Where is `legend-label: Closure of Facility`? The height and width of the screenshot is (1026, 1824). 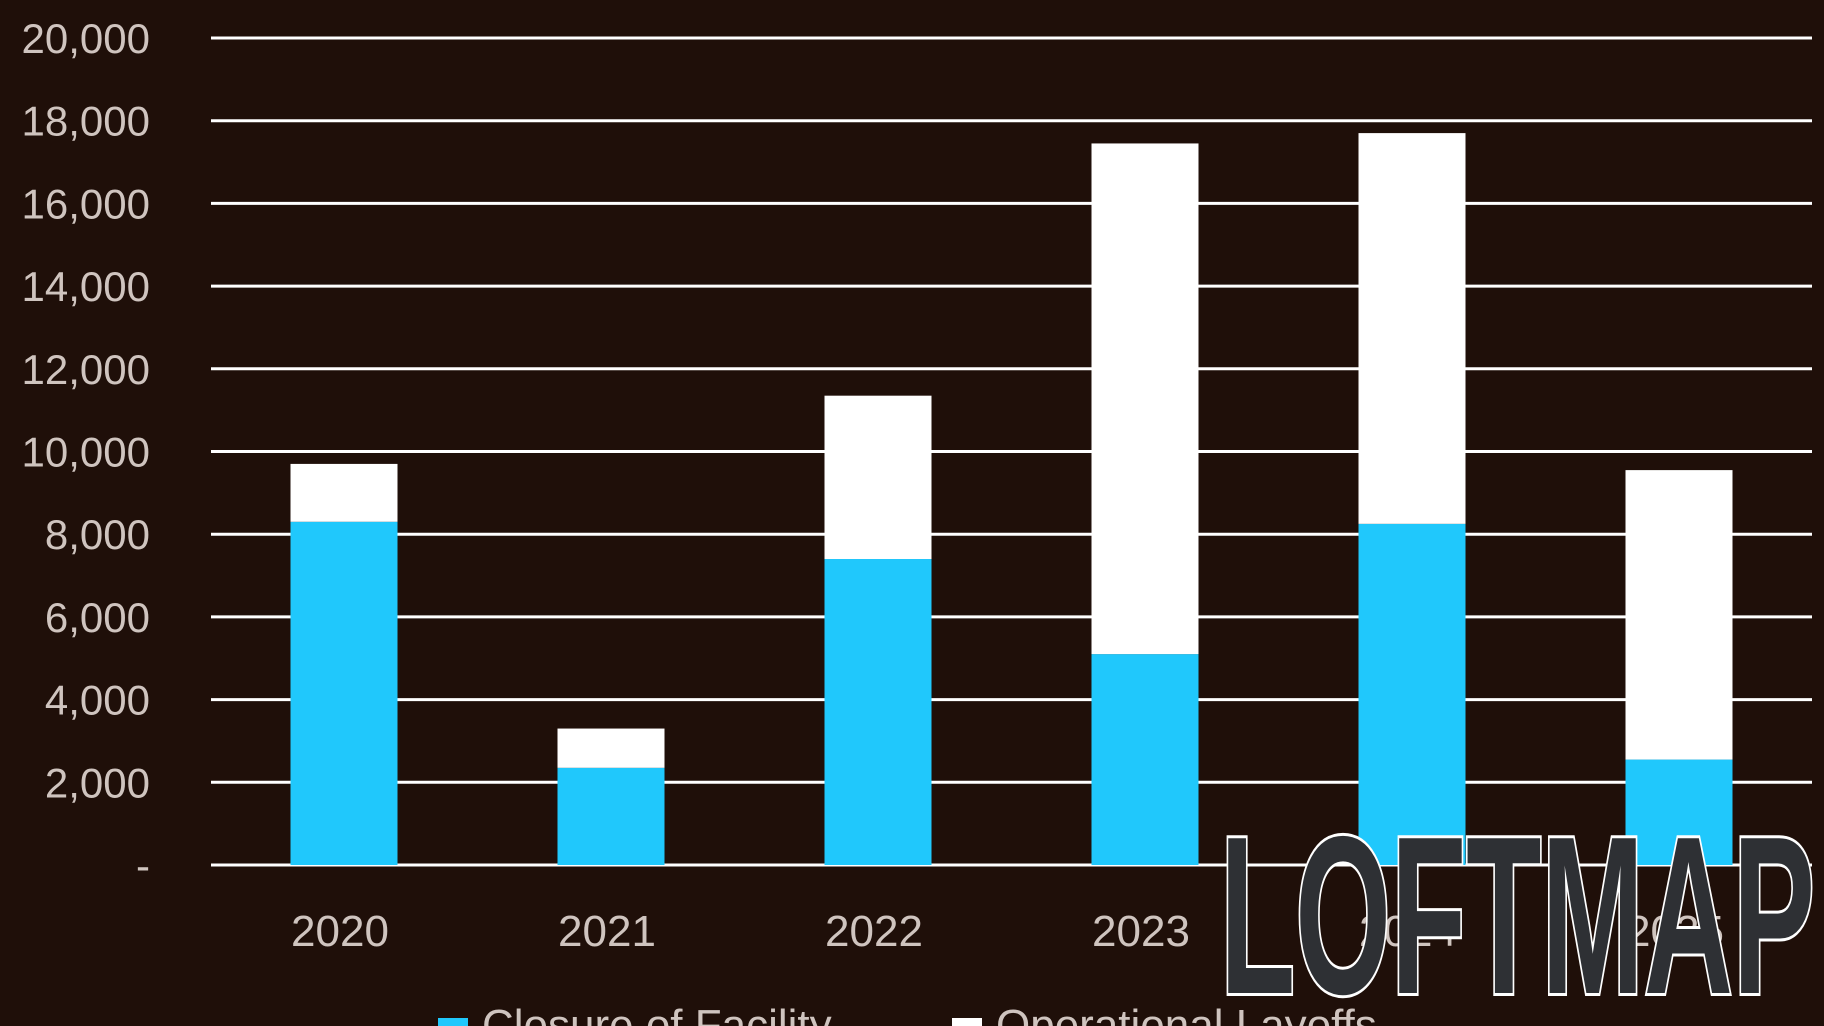 legend-label: Closure of Facility is located at coordinates (657, 1013).